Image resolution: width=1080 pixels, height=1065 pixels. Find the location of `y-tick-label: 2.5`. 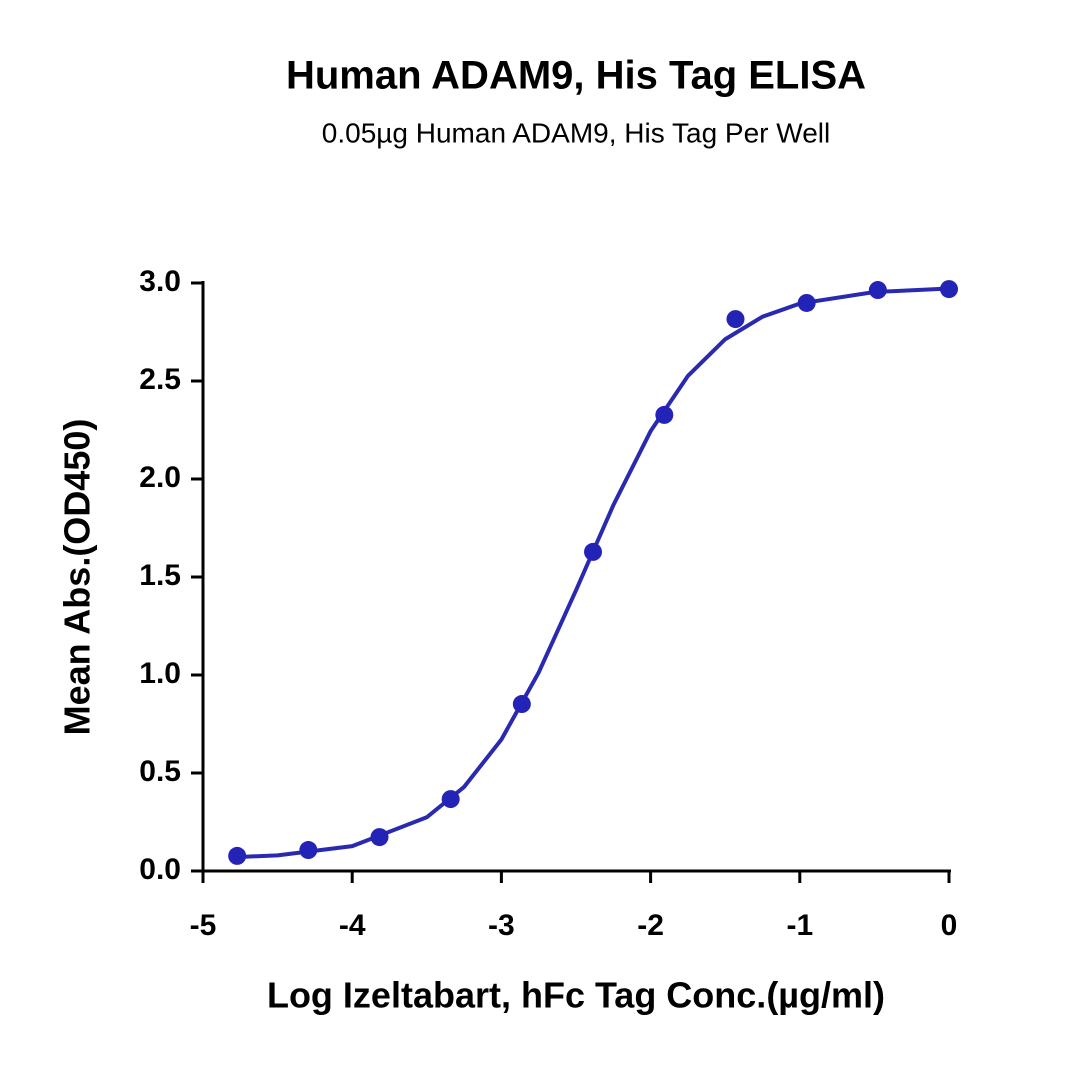

y-tick-label: 2.5 is located at coordinates (160, 379).